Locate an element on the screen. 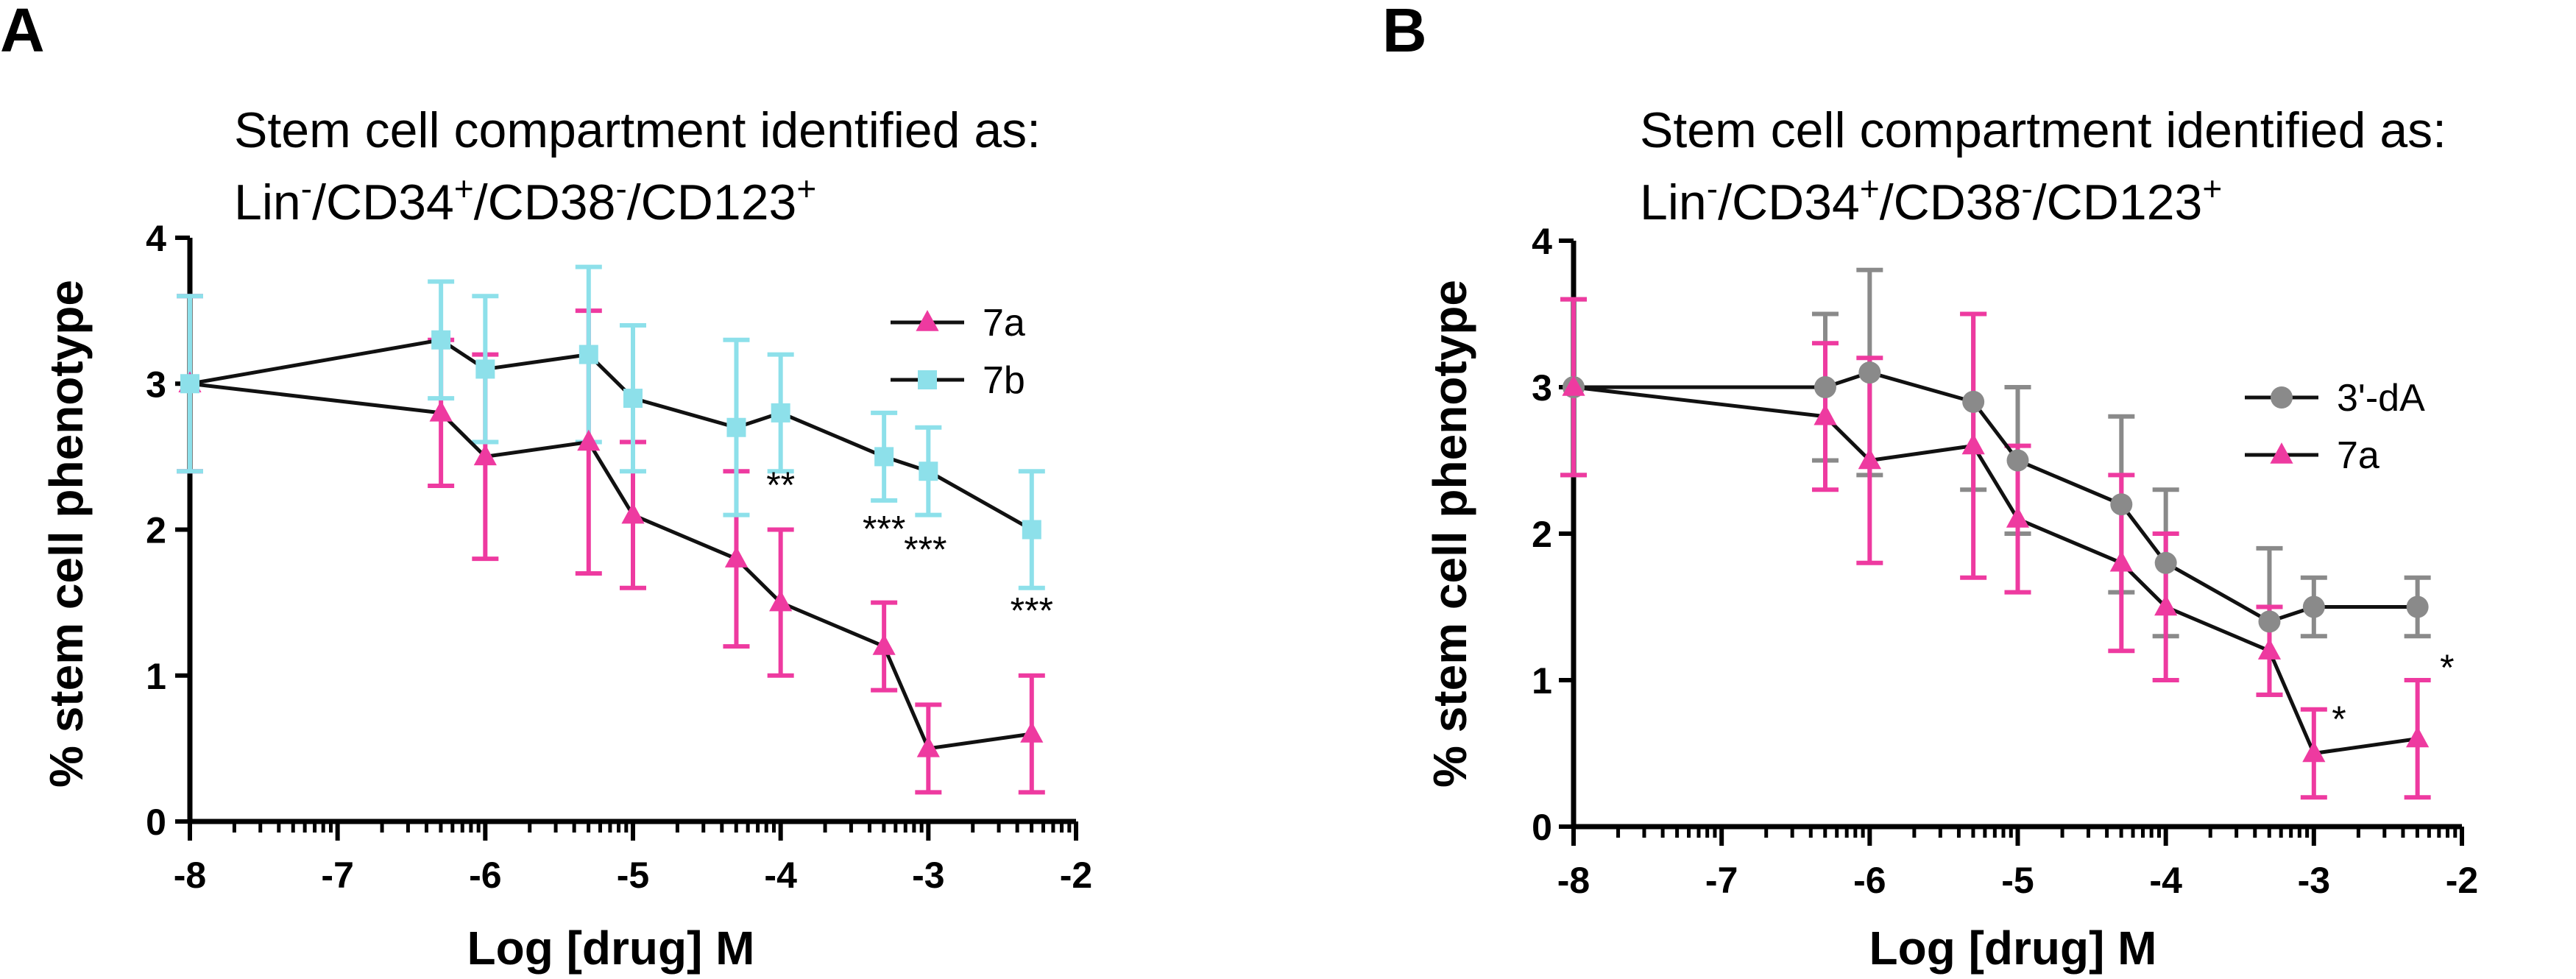  panel-b-title-line2: Lin-/CD34+/CD38-/CD123+ is located at coordinates (1931, 200).